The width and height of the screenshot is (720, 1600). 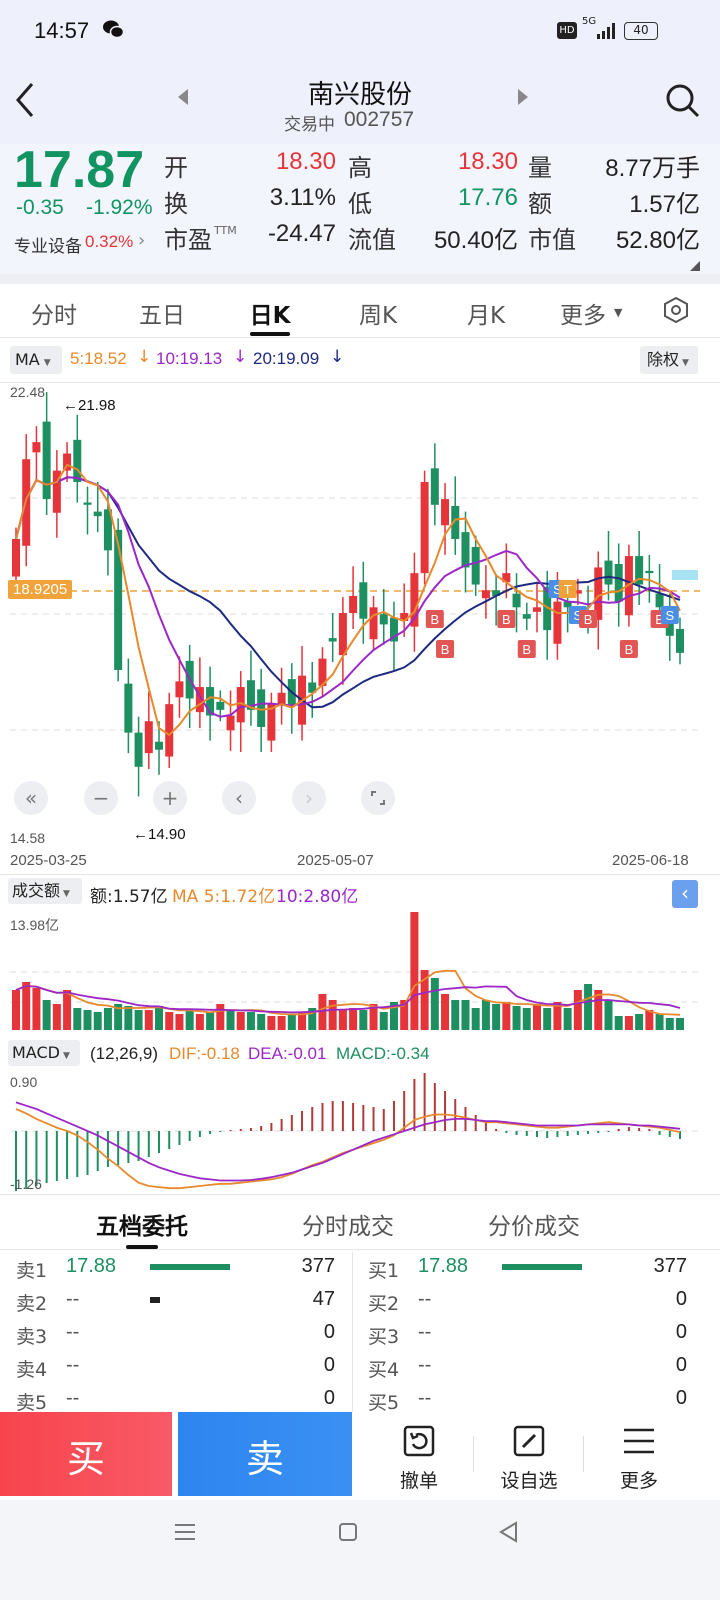 What do you see at coordinates (486, 316) in the screenshot?
I see `tab-monthly-k: 月K` at bounding box center [486, 316].